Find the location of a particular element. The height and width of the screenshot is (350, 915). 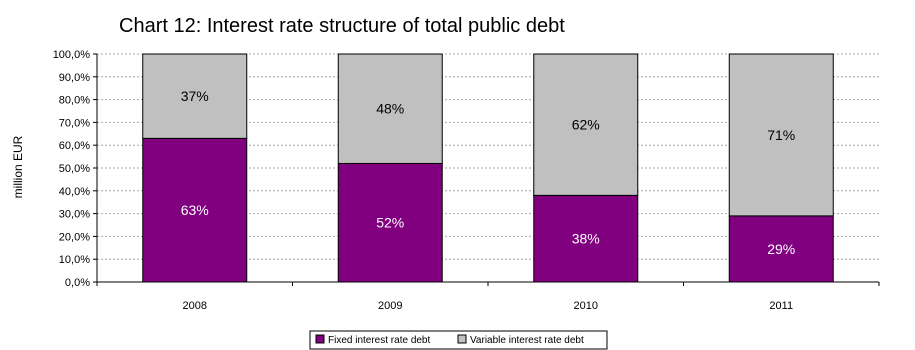

y-tick-label: 20,0% is located at coordinates (74, 237).